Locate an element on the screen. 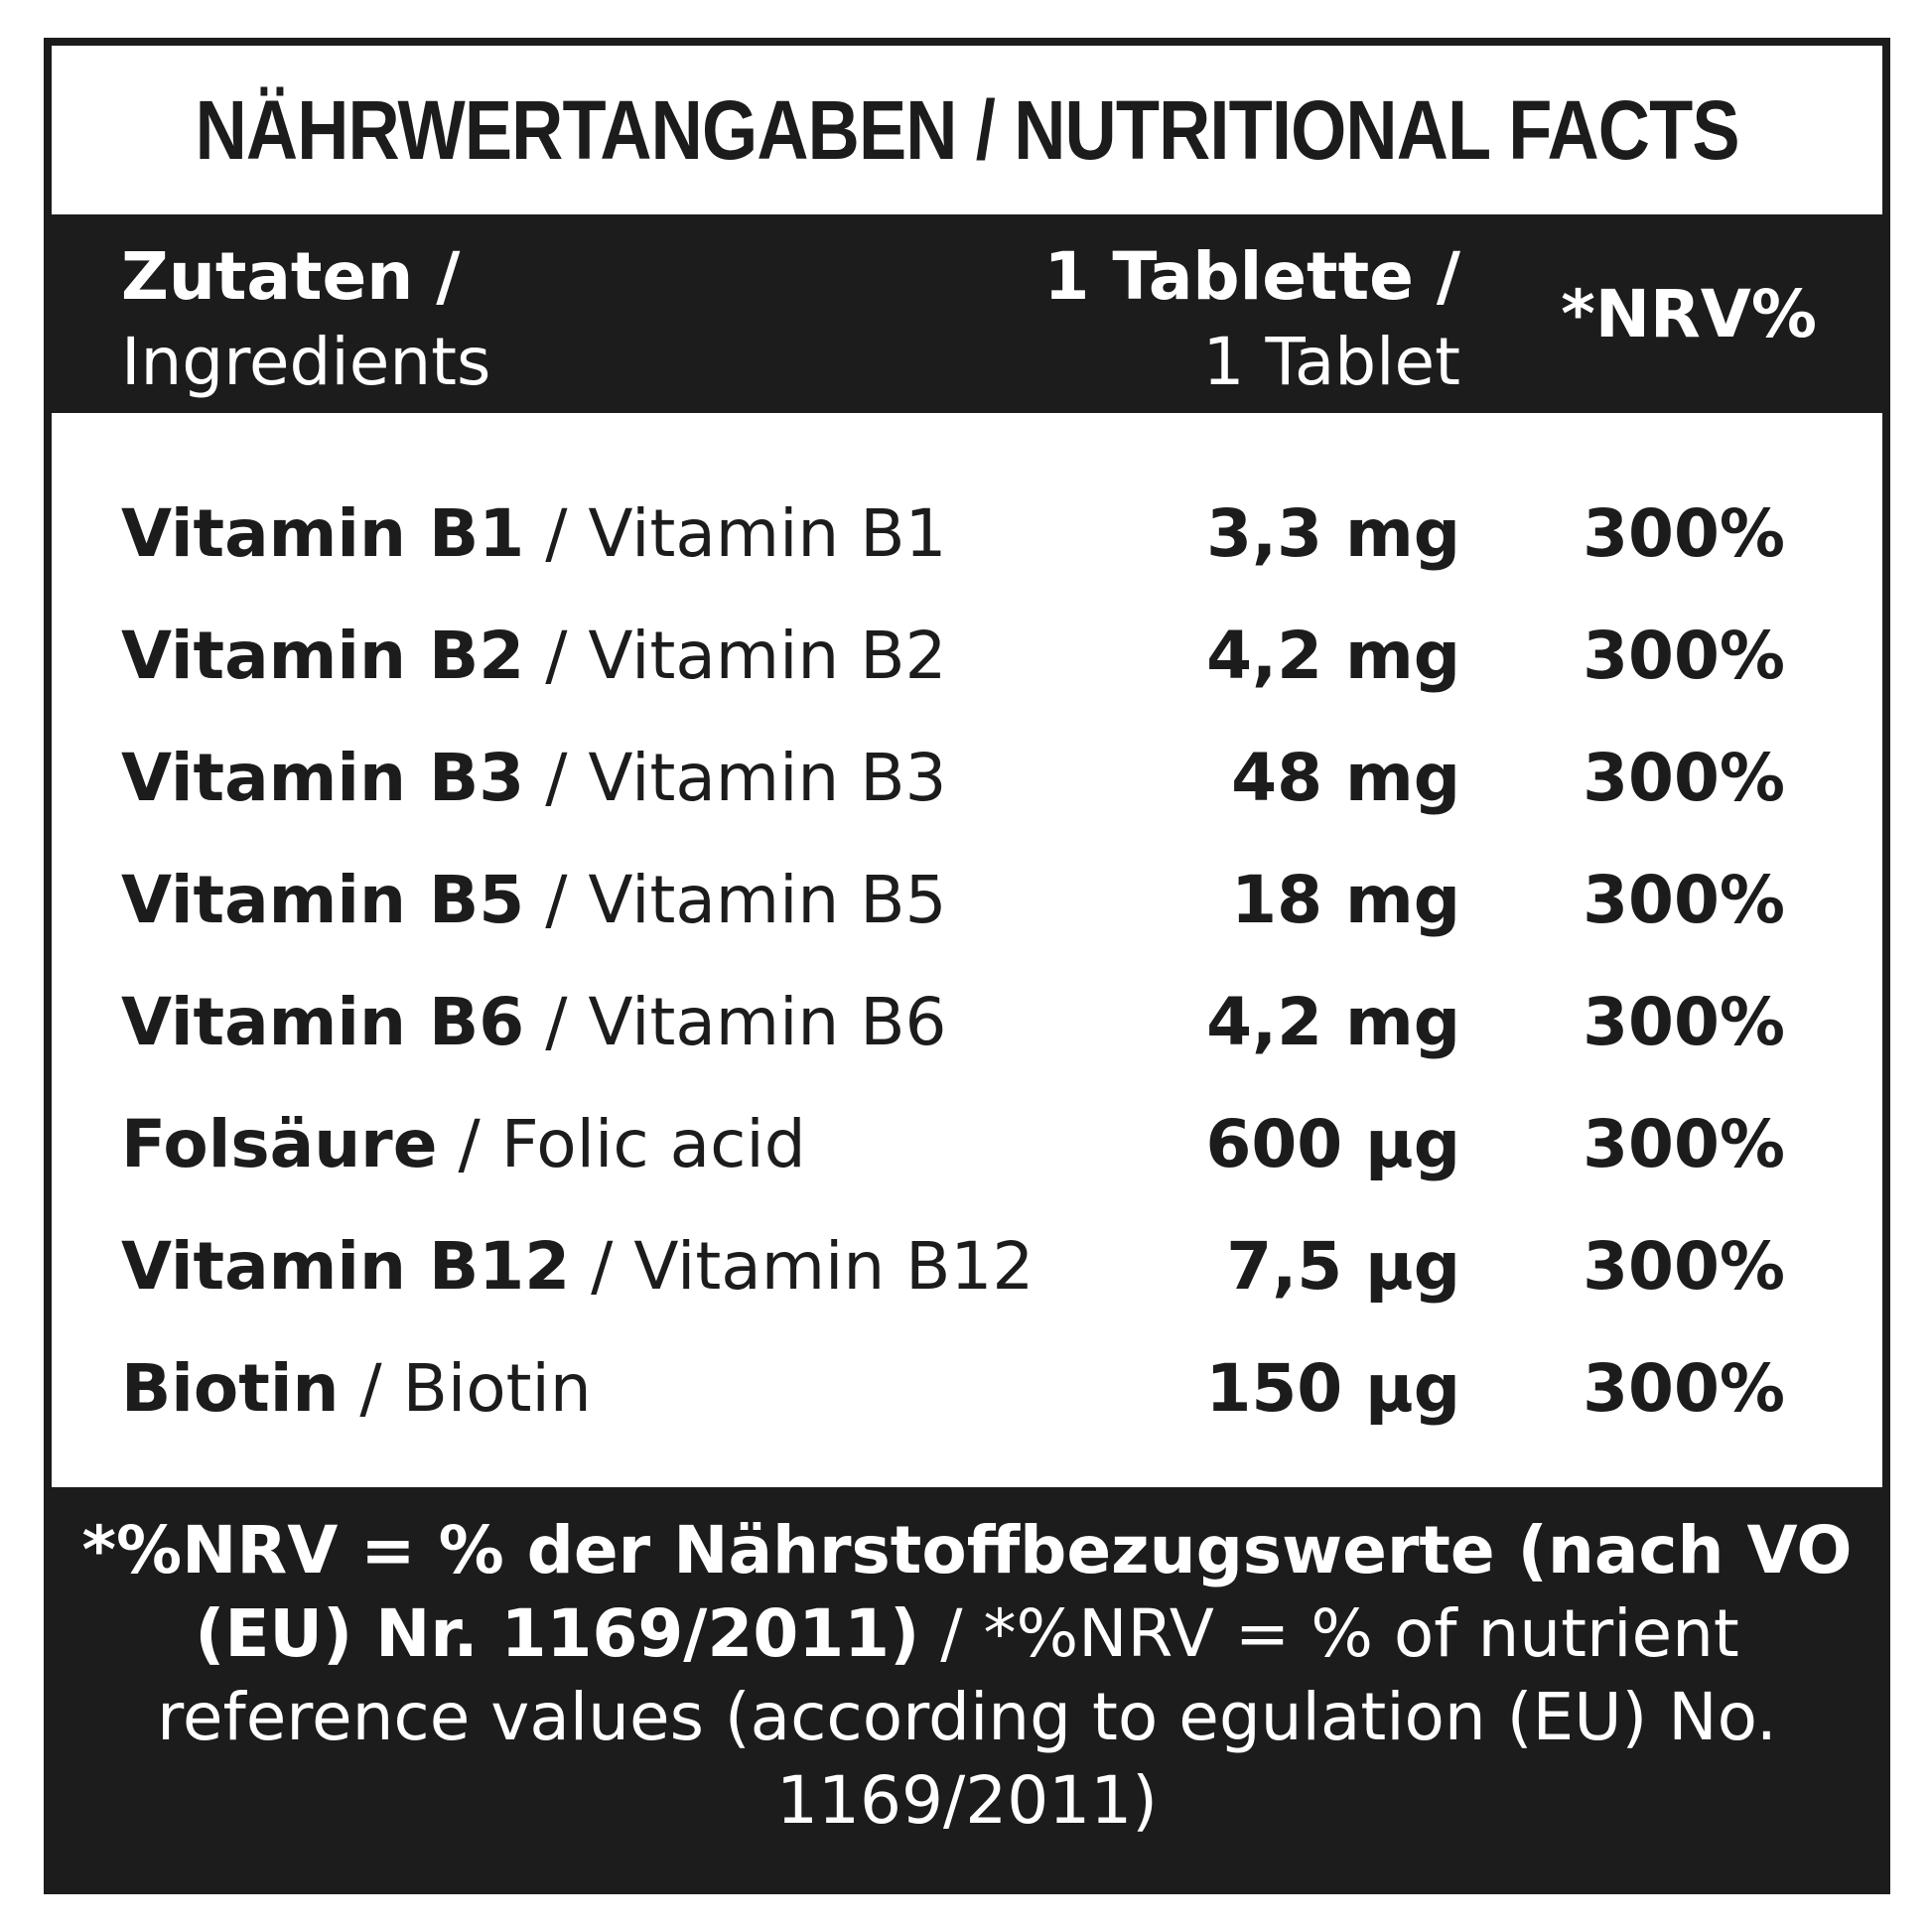  page-title: NÄHRWERTANGABEN / NUTRITIONAL FACTS is located at coordinates (967, 130).